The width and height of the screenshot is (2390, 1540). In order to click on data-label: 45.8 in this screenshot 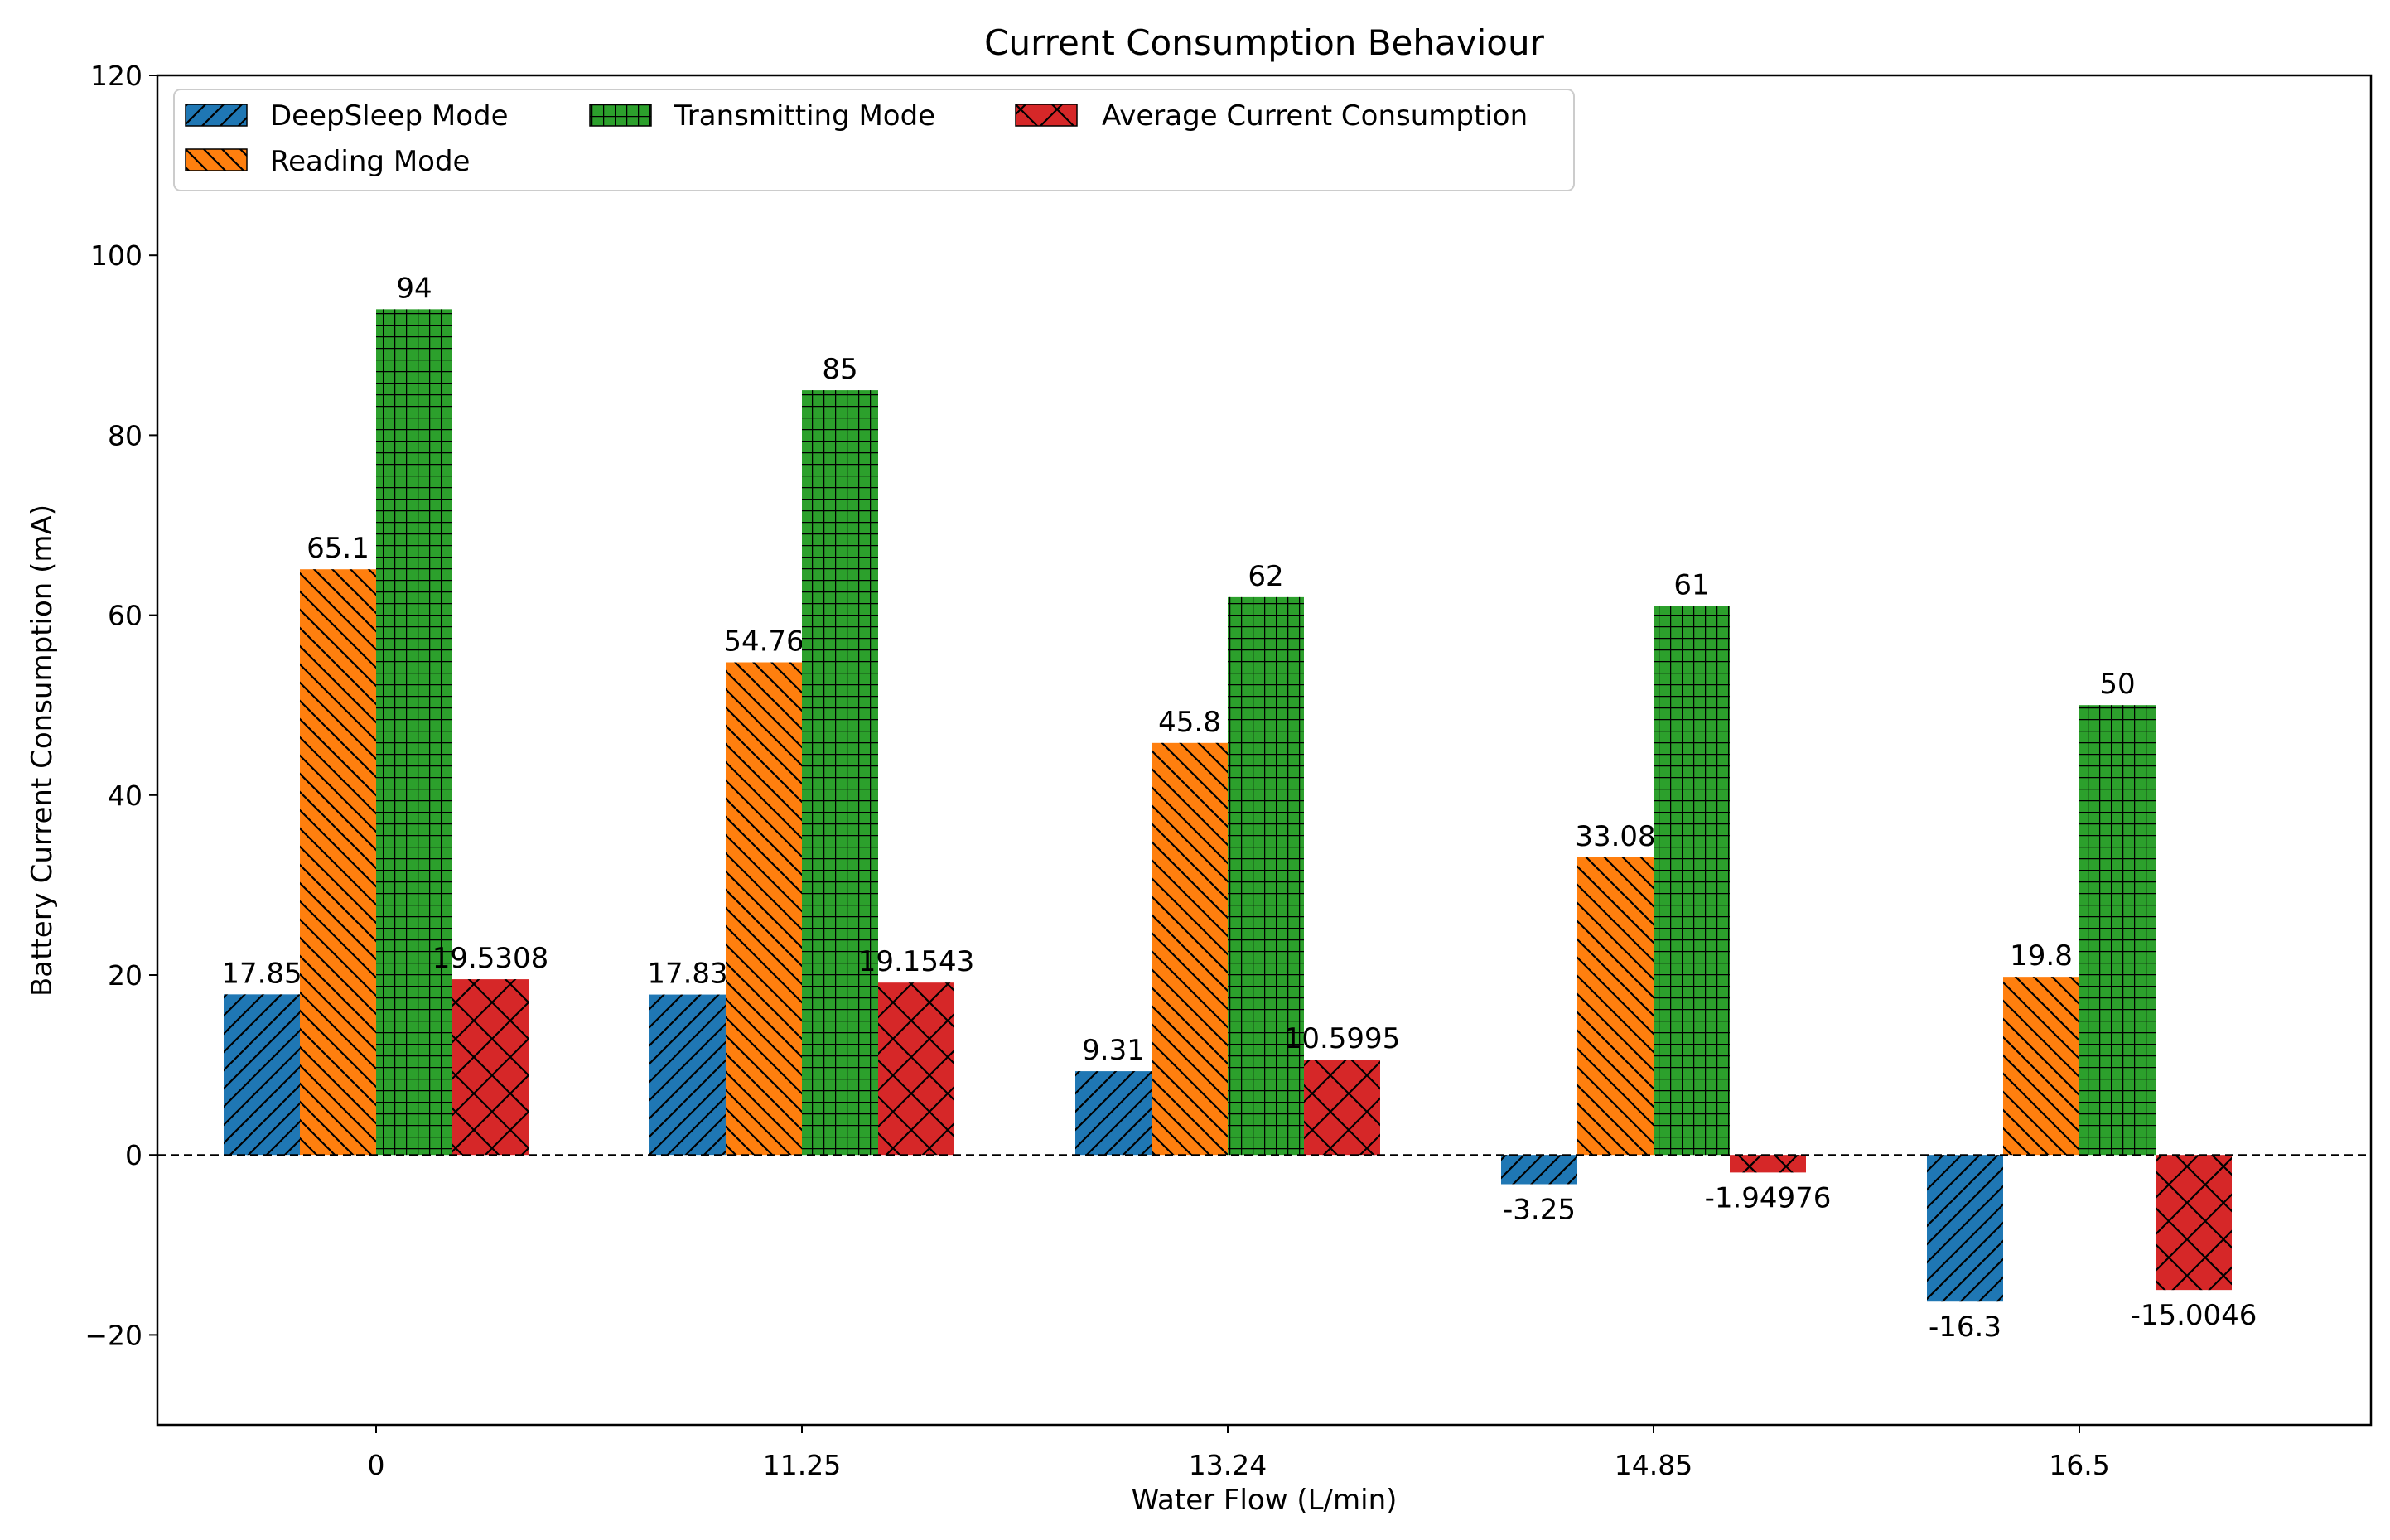, I will do `click(1189, 722)`.